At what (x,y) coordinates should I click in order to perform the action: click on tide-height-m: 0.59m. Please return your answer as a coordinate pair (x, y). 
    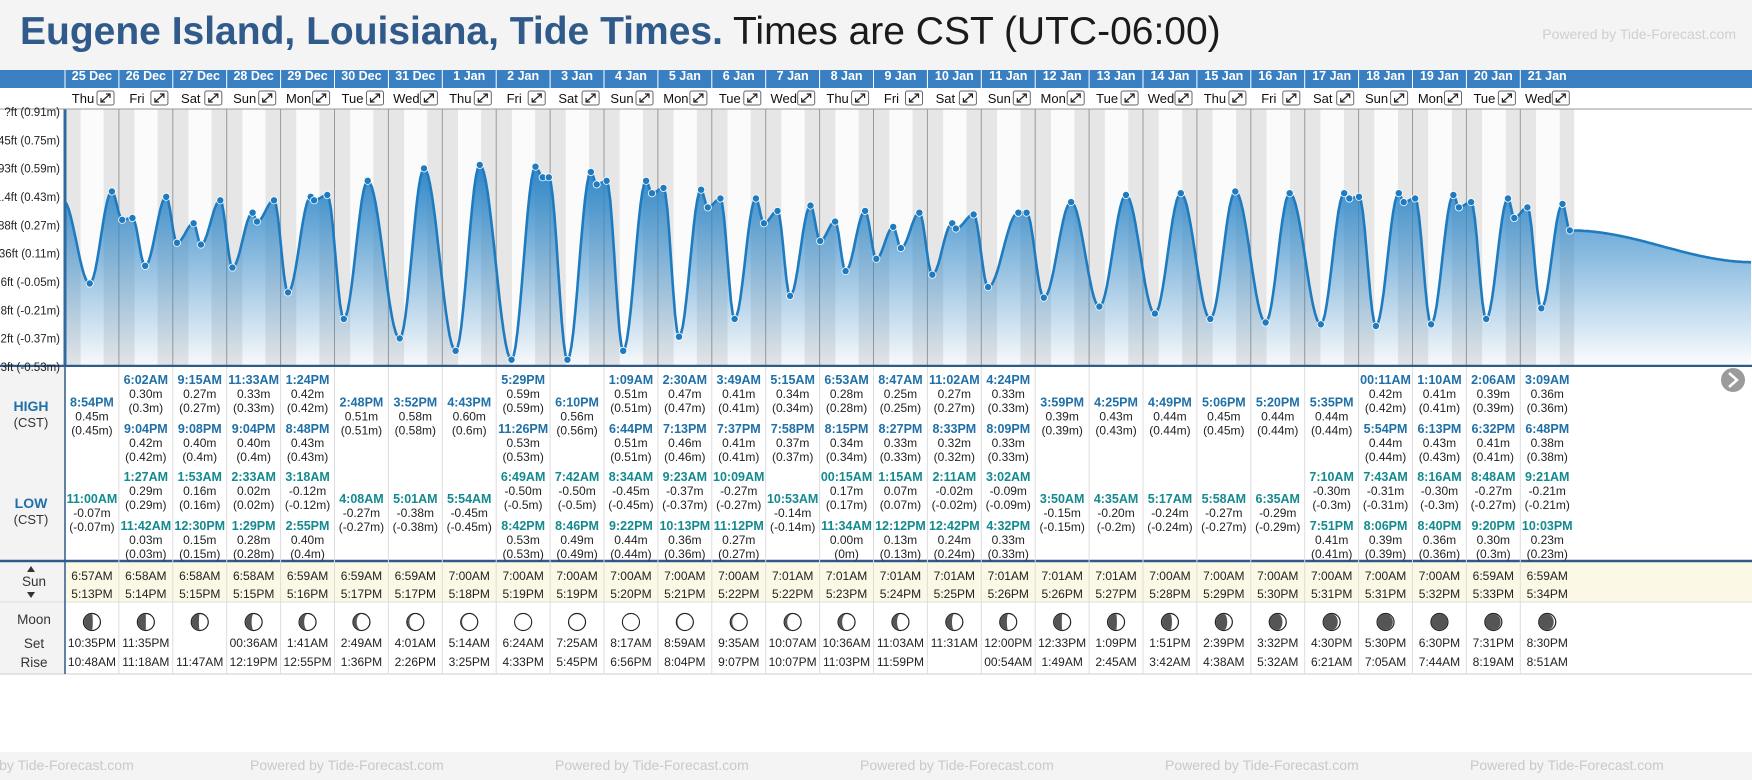
    Looking at the image, I should click on (522, 394).